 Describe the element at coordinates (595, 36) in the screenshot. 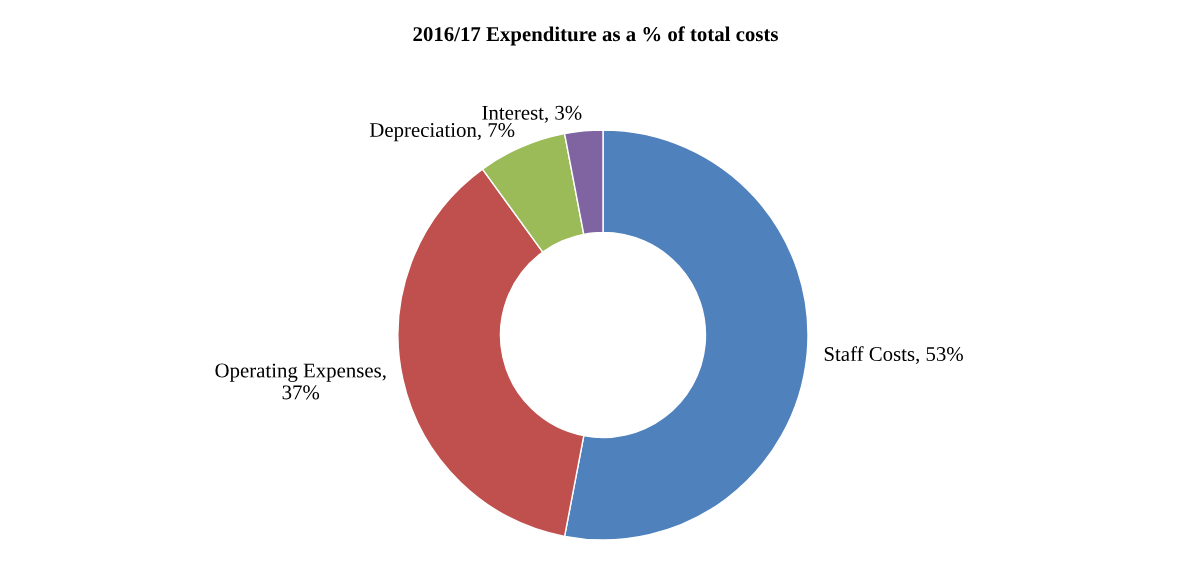

I see `chart-title: 2016/17 Expenditure as a % of total costs` at that location.